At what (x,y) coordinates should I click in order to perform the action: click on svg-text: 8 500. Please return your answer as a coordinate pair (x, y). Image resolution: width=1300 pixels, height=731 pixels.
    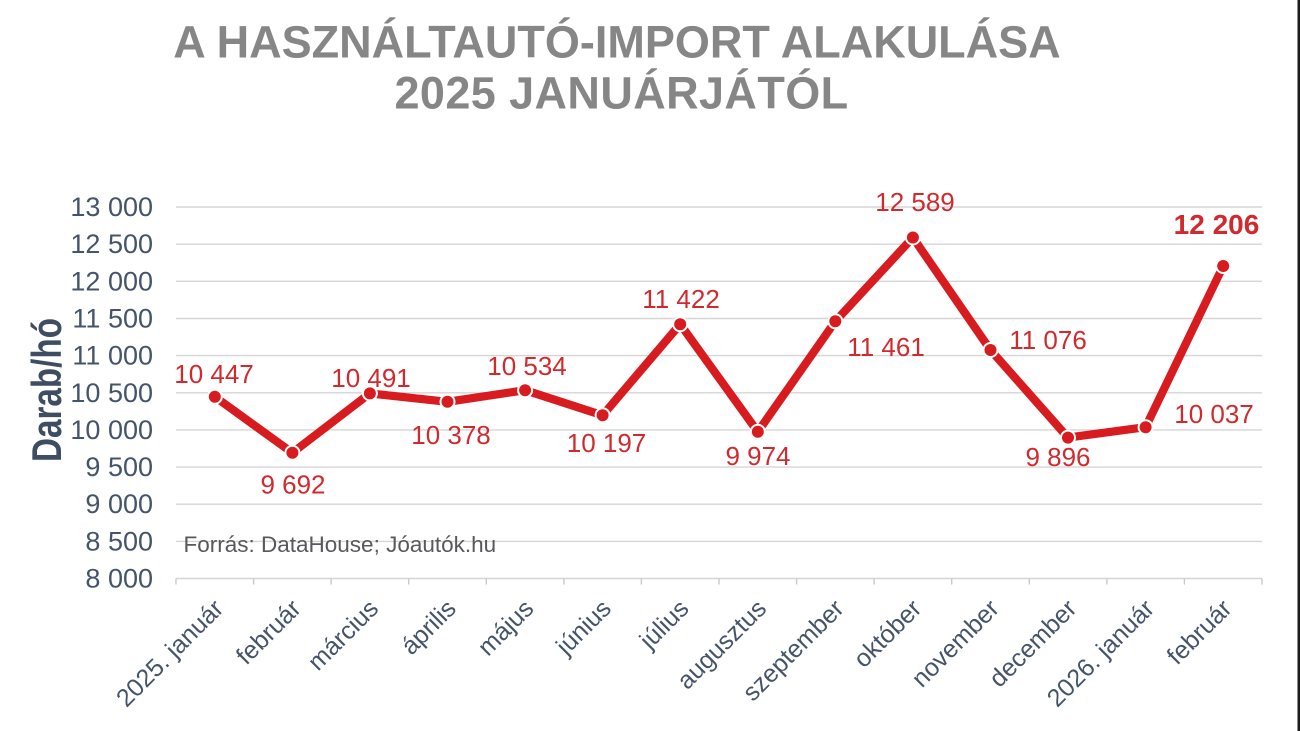
    Looking at the image, I should click on (119, 541).